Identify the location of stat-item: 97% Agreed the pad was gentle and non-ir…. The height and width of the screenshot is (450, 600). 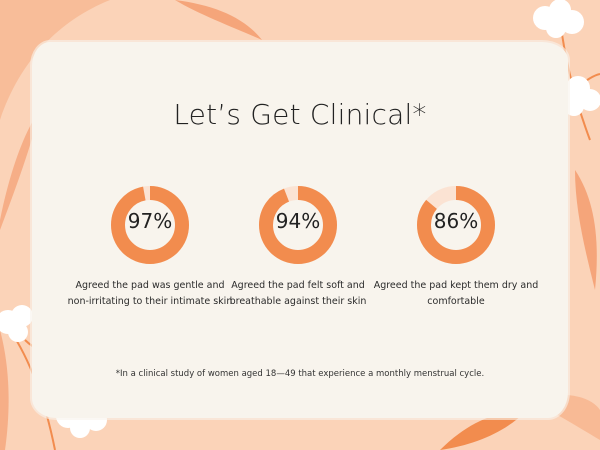
(150, 245).